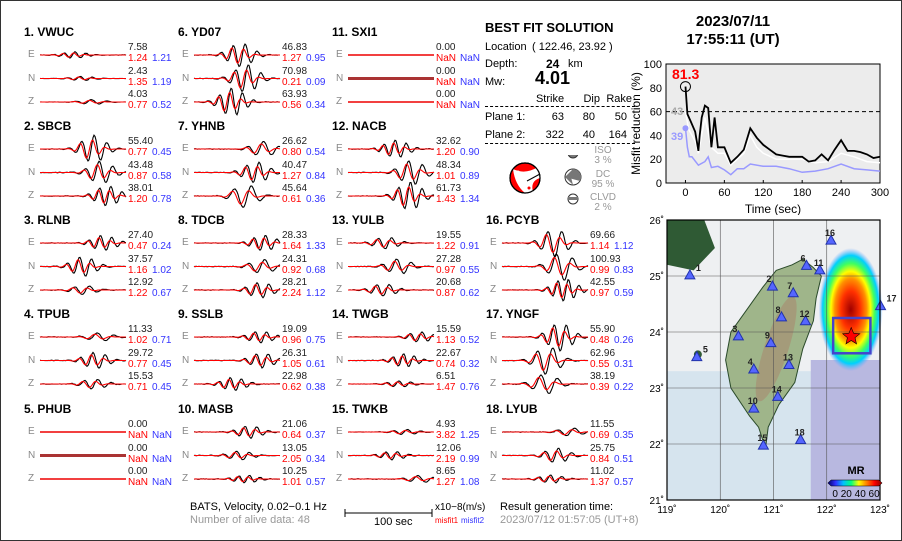  I want to click on plane1-strike: 63, so click(557, 117).